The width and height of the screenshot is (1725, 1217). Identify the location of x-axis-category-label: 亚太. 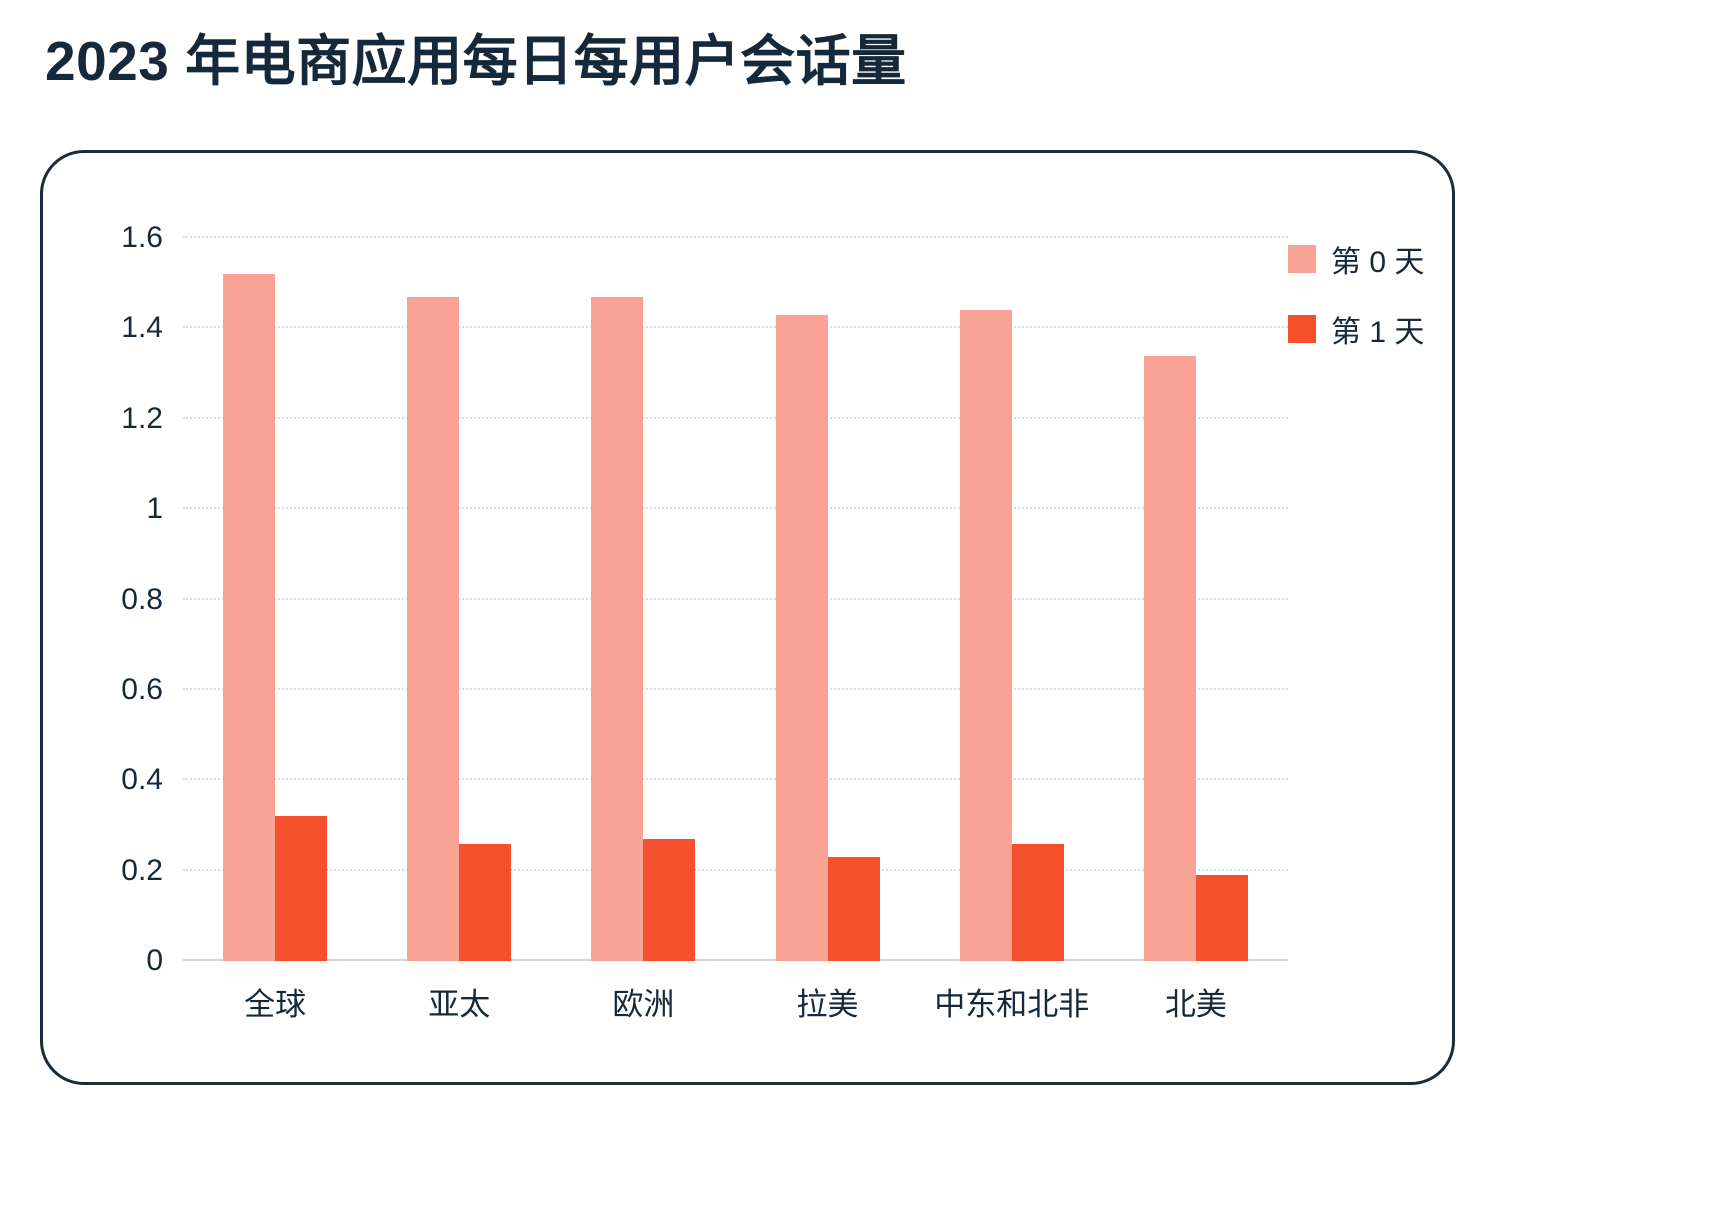
(459, 1004).